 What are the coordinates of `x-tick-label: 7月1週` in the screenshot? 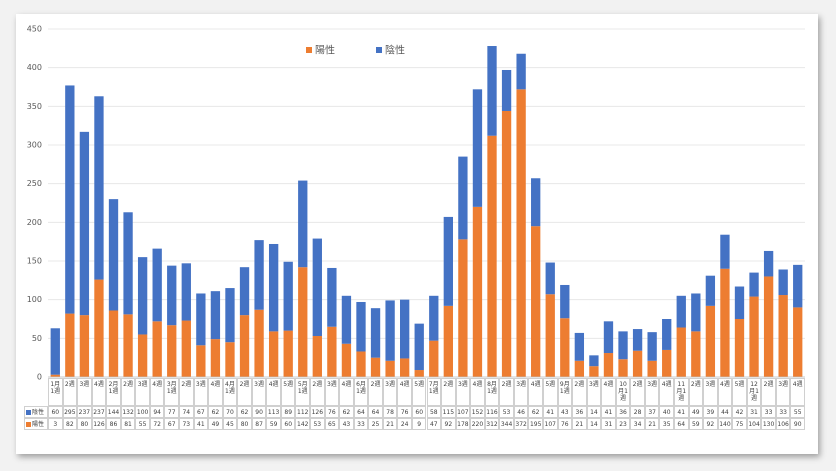 It's located at (434, 392).